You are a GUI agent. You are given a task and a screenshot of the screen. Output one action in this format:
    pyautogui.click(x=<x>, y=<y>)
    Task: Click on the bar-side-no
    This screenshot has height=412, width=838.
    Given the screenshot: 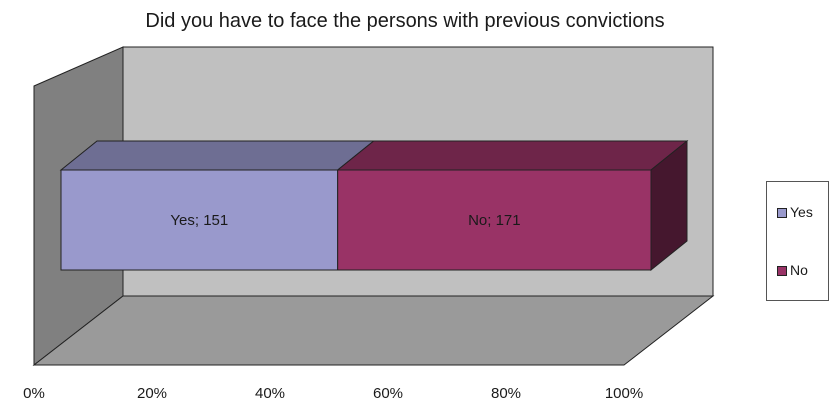 What is the action you would take?
    pyautogui.click(x=669, y=205)
    